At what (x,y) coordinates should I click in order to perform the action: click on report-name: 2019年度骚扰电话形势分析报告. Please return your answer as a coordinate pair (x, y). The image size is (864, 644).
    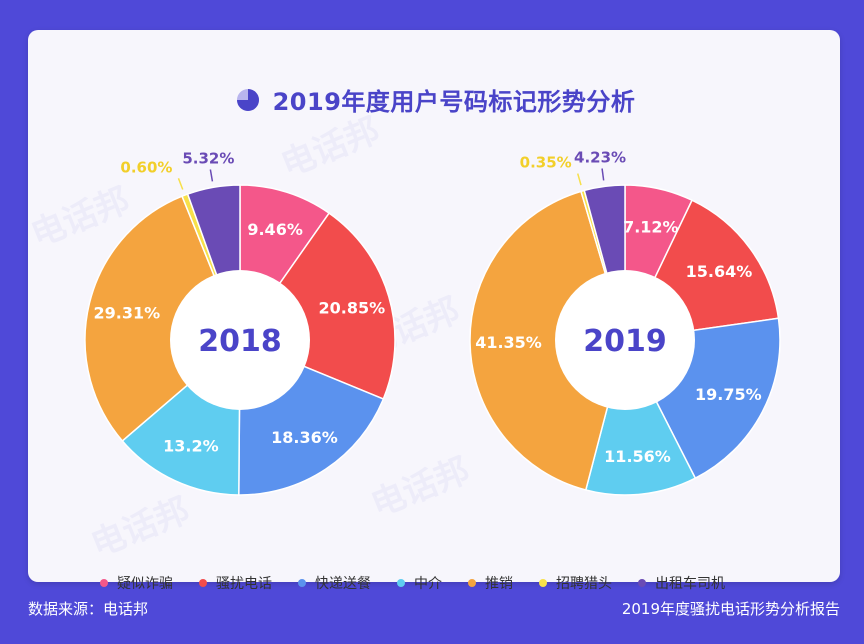
    Looking at the image, I should click on (730, 609).